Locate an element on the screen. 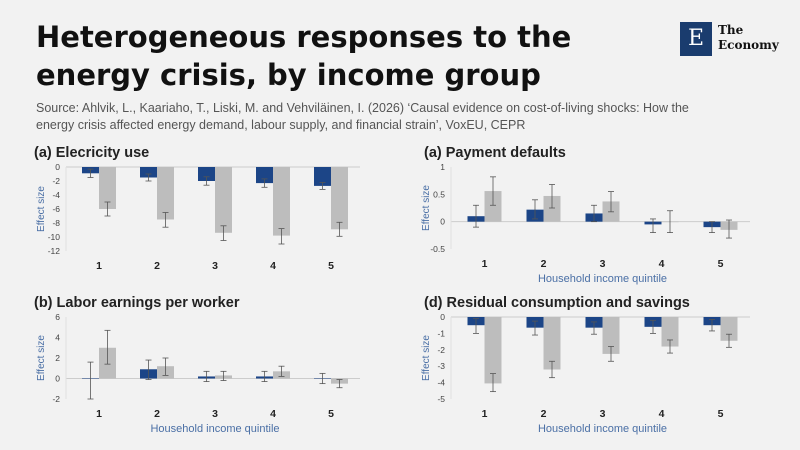 The image size is (800, 450). panel-title-electricity: (a) Elecricity use is located at coordinates (92, 153).